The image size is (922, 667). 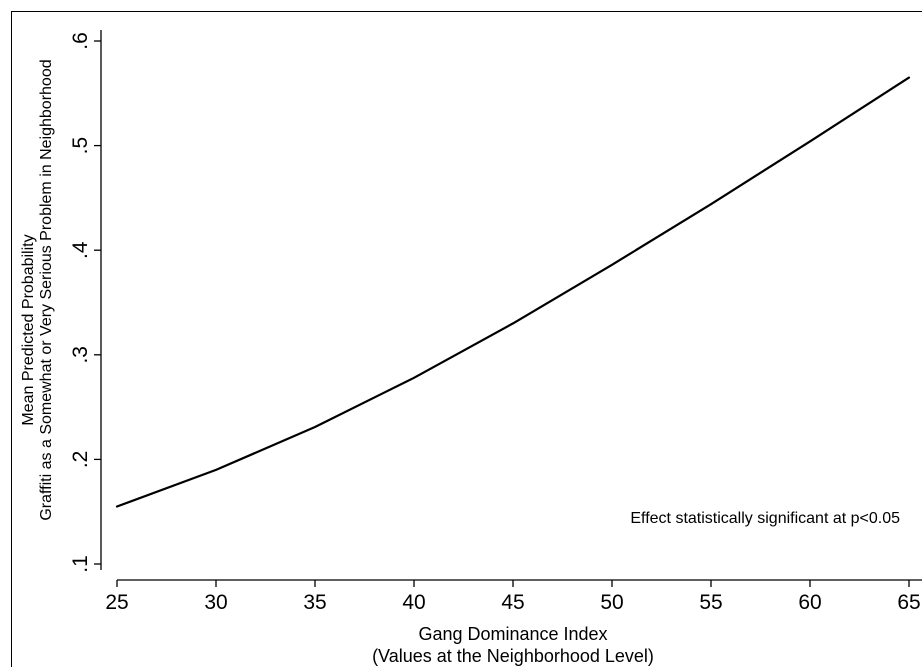 What do you see at coordinates (80, 564) in the screenshot?
I see `y-tick-label: .1` at bounding box center [80, 564].